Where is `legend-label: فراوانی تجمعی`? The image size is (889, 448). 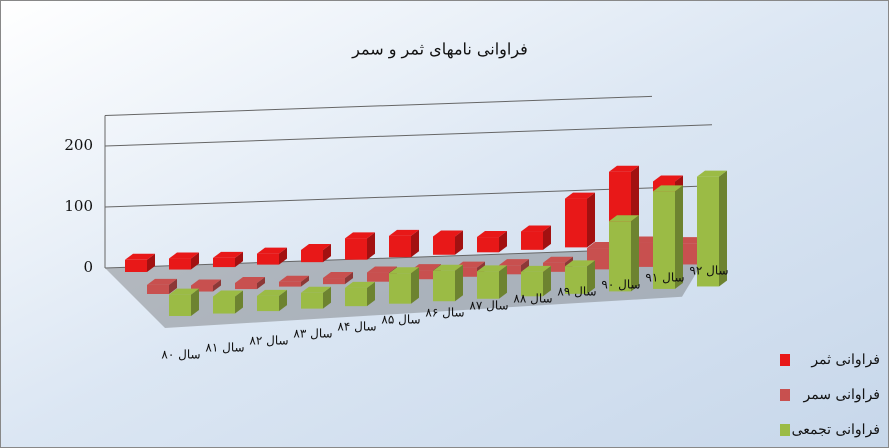
legend-label: فراوانی تجمعی is located at coordinates (836, 430).